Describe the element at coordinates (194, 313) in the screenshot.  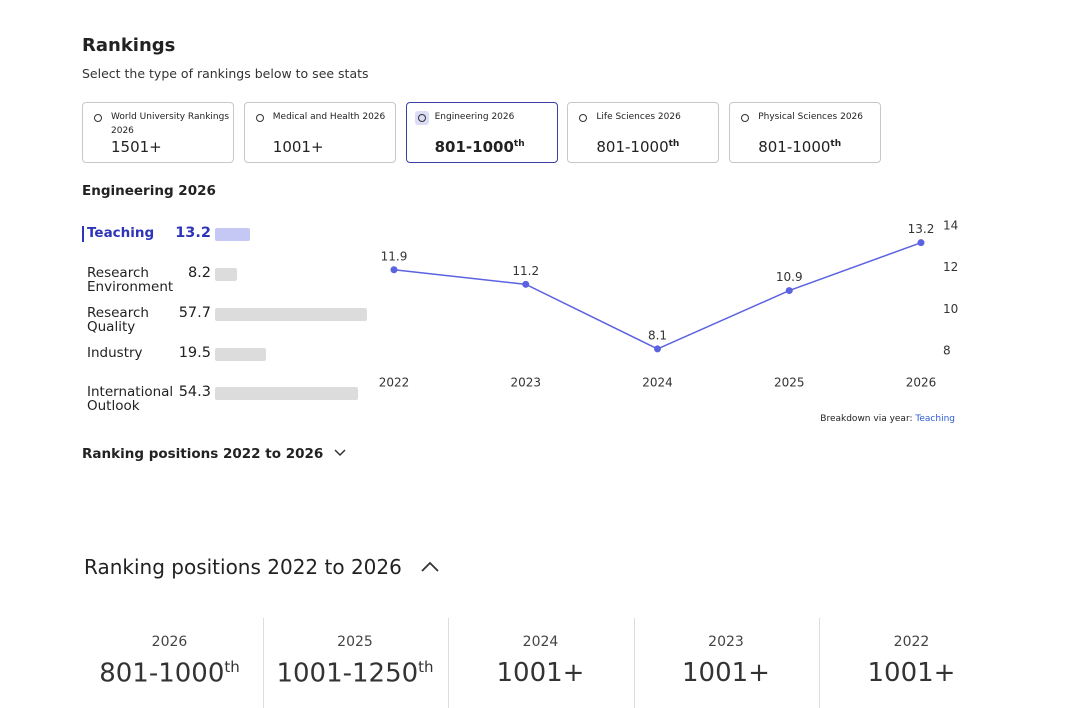
I see `pillar-score: 57.7` at that location.